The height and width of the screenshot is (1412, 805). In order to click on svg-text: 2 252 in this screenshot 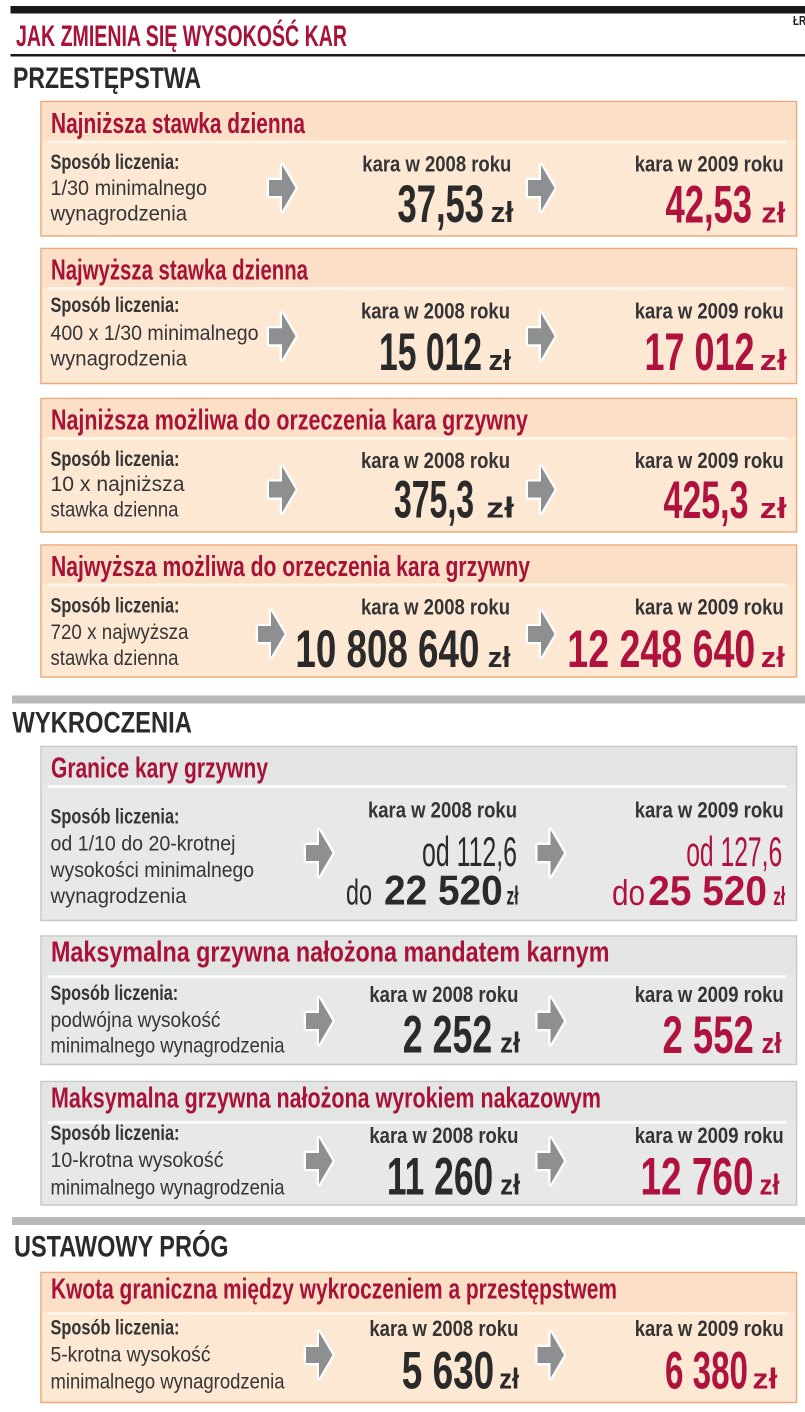, I will do `click(447, 1035)`.